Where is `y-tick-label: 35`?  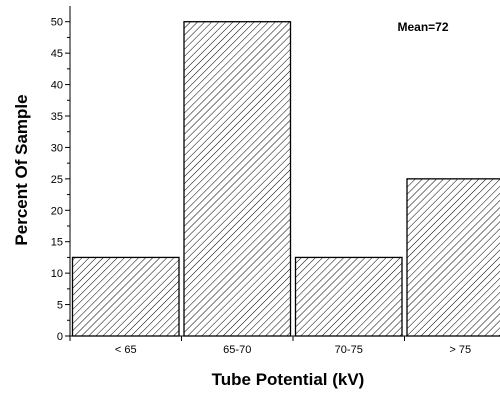 y-tick-label: 35 is located at coordinates (57, 117).